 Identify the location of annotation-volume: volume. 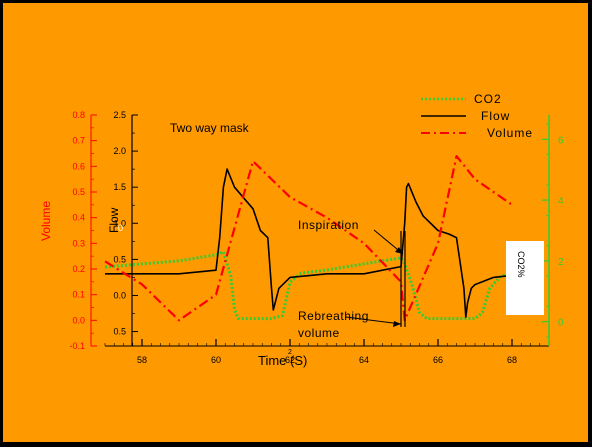
(319, 333).